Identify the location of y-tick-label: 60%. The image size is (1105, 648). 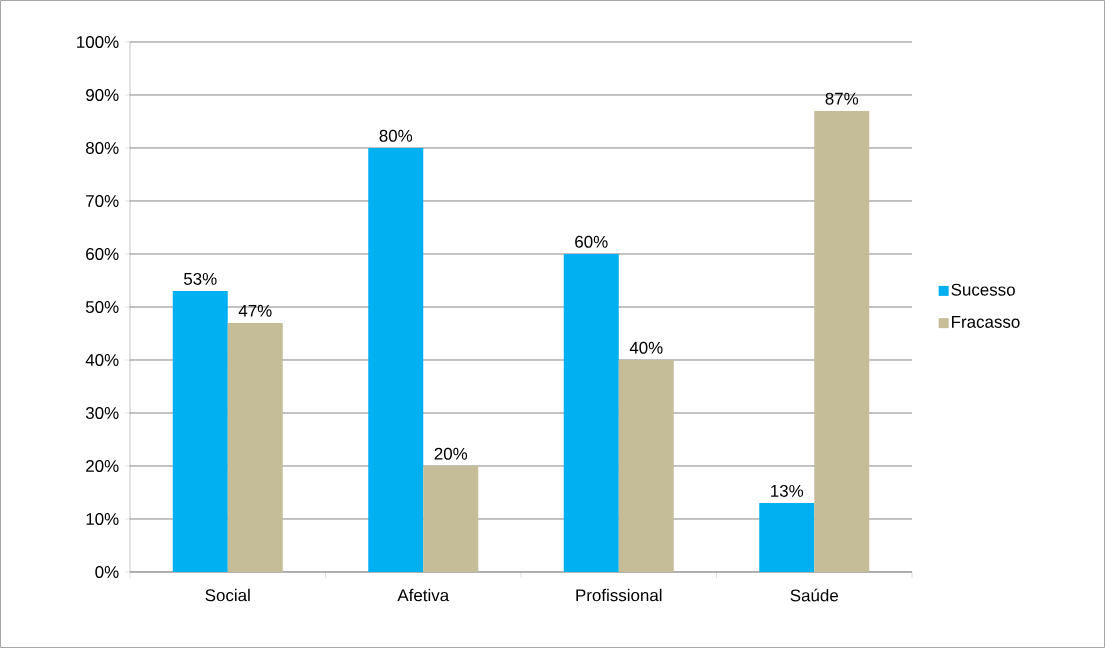
(102, 253).